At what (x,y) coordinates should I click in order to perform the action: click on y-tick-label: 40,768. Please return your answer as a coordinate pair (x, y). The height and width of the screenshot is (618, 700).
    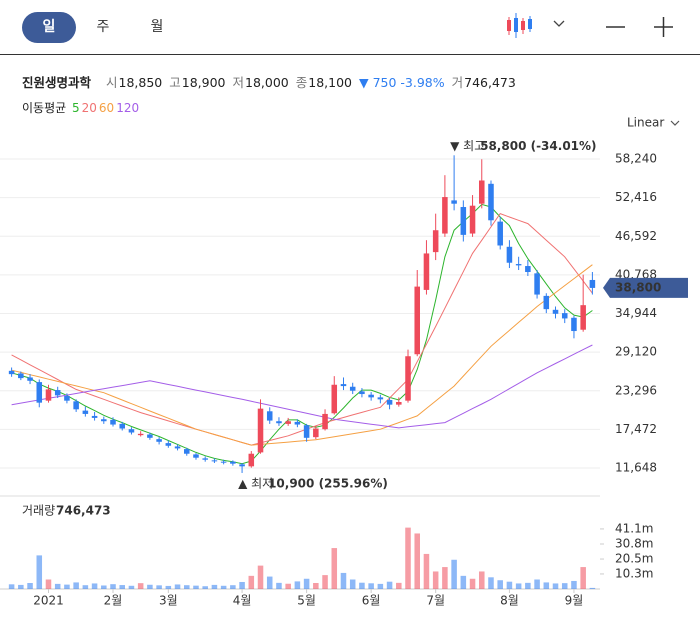
    Looking at the image, I should click on (636, 274).